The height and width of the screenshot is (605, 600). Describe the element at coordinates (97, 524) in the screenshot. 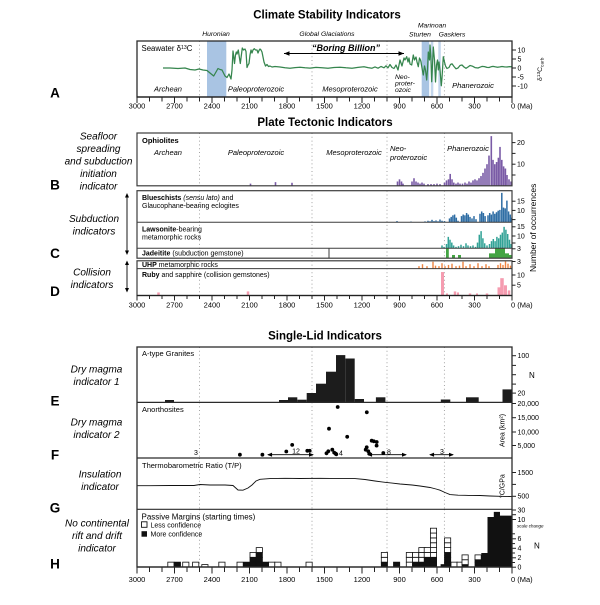

I see `svg-text: No continental` at that location.